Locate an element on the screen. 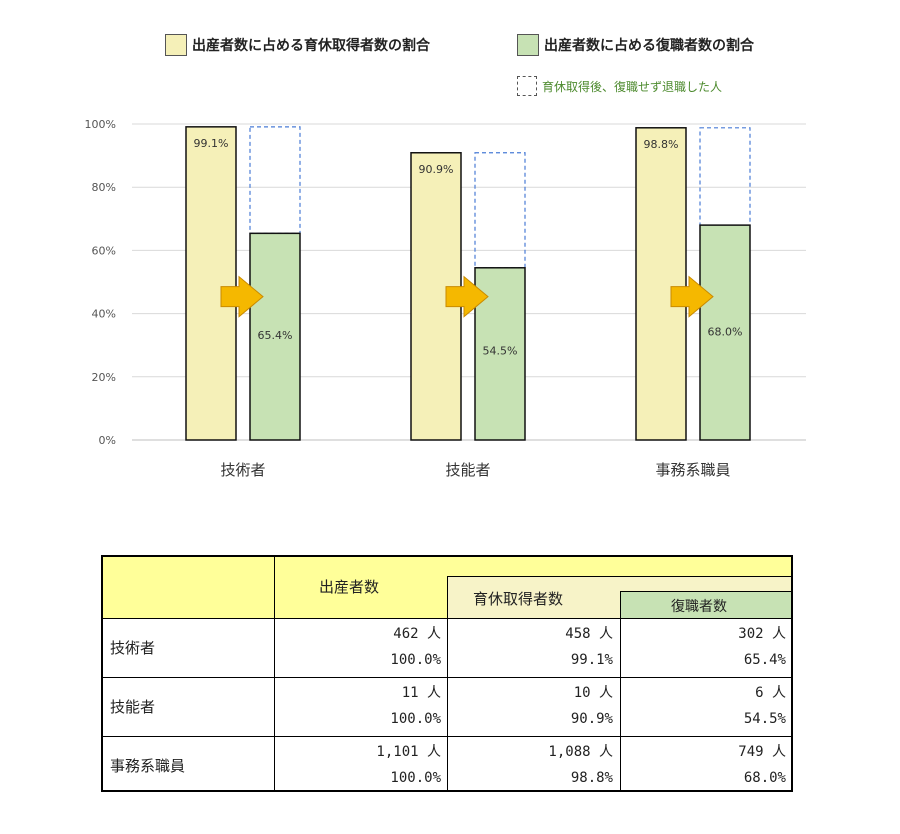 This screenshot has height=834, width=900. cell-leave-1: 10 人 is located at coordinates (593, 693).